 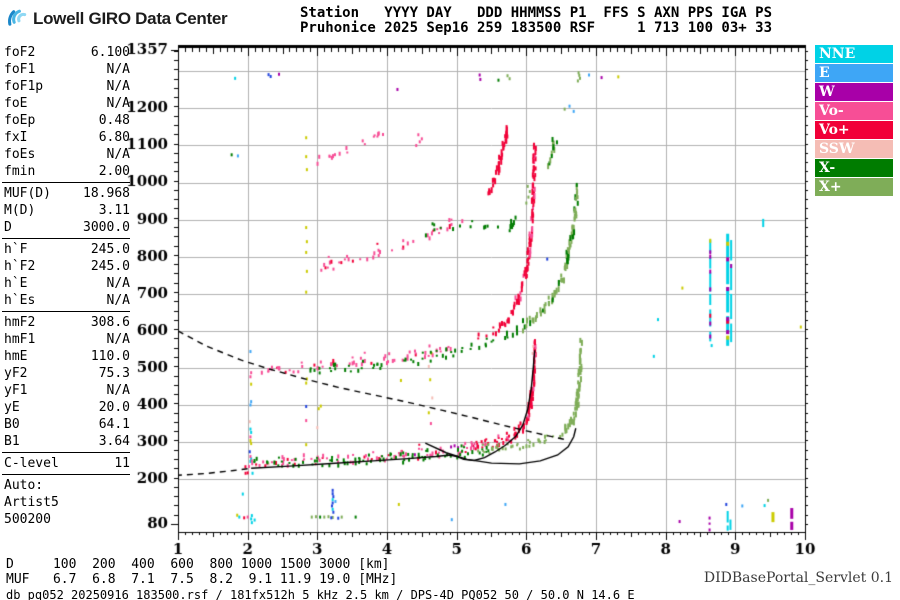 What do you see at coordinates (854, 111) in the screenshot?
I see `legend-item-vo: Vo-` at bounding box center [854, 111].